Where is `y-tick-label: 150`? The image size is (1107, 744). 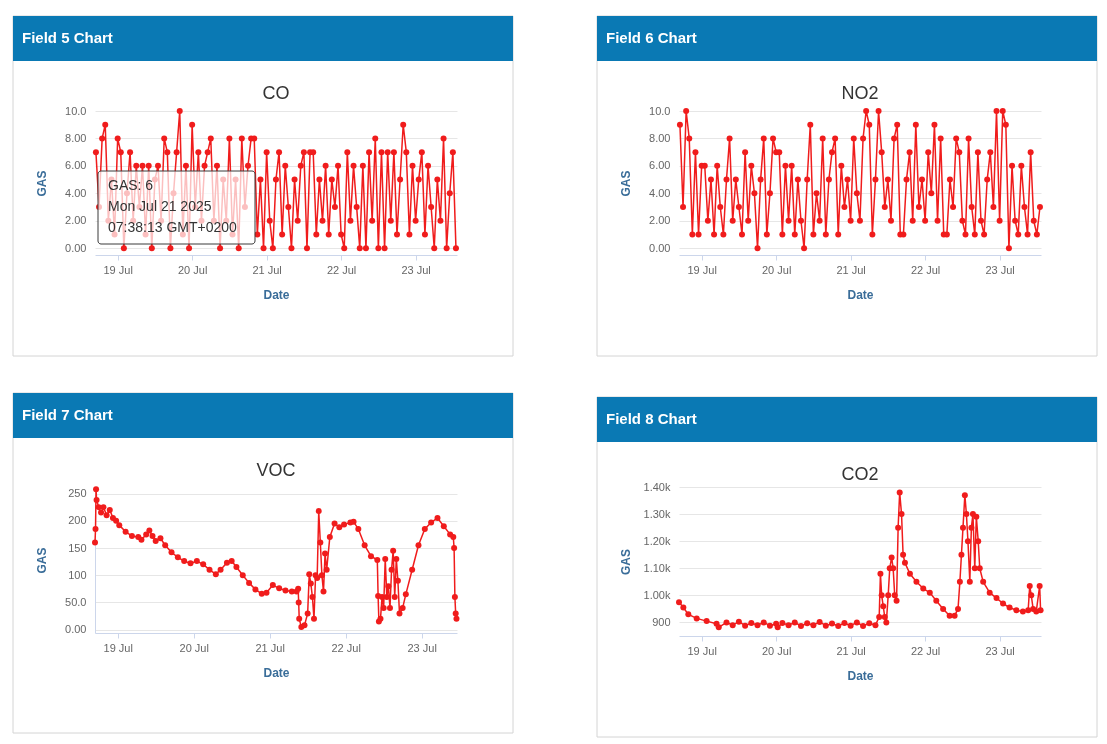
y-tick-label: 150 is located at coordinates (77, 547).